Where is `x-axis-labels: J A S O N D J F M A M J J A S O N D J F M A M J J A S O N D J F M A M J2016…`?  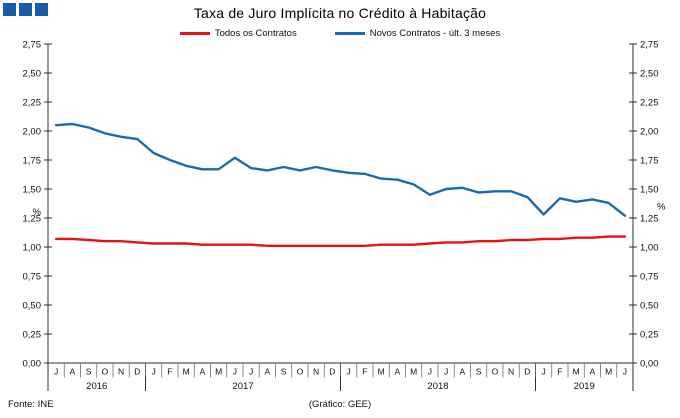 x-axis-labels: J A S O N D J F M A M J J A S O N D J F M A M J J A S O N D J F M A M J2016… is located at coordinates (340, 380).